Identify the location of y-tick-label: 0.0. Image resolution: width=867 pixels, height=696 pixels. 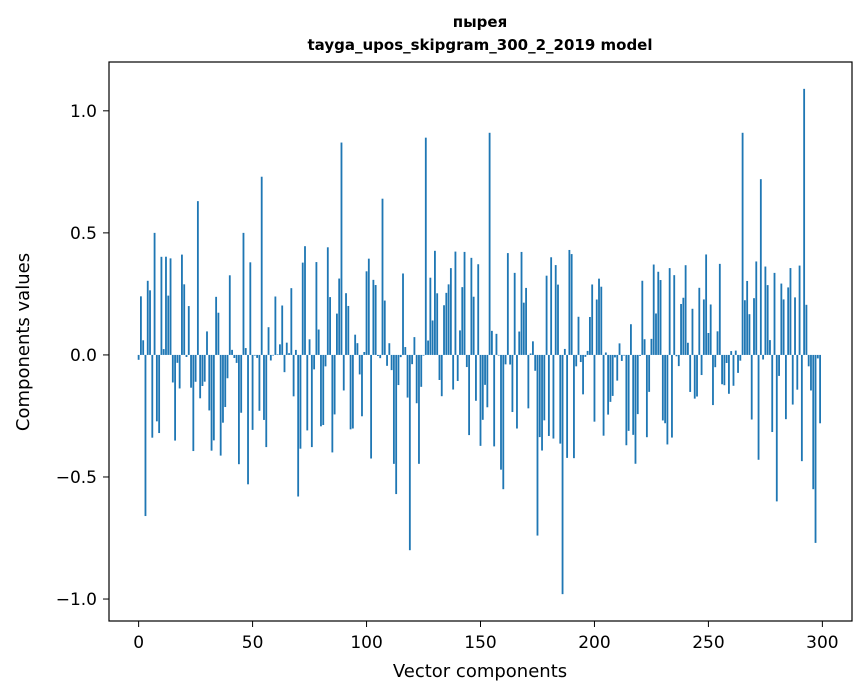
(83, 356).